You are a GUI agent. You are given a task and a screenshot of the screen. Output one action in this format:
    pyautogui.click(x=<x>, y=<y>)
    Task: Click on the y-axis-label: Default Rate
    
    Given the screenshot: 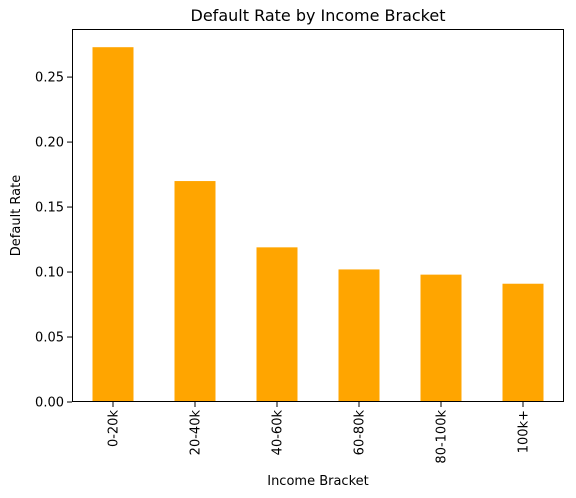 What is the action you would take?
    pyautogui.click(x=16, y=215)
    